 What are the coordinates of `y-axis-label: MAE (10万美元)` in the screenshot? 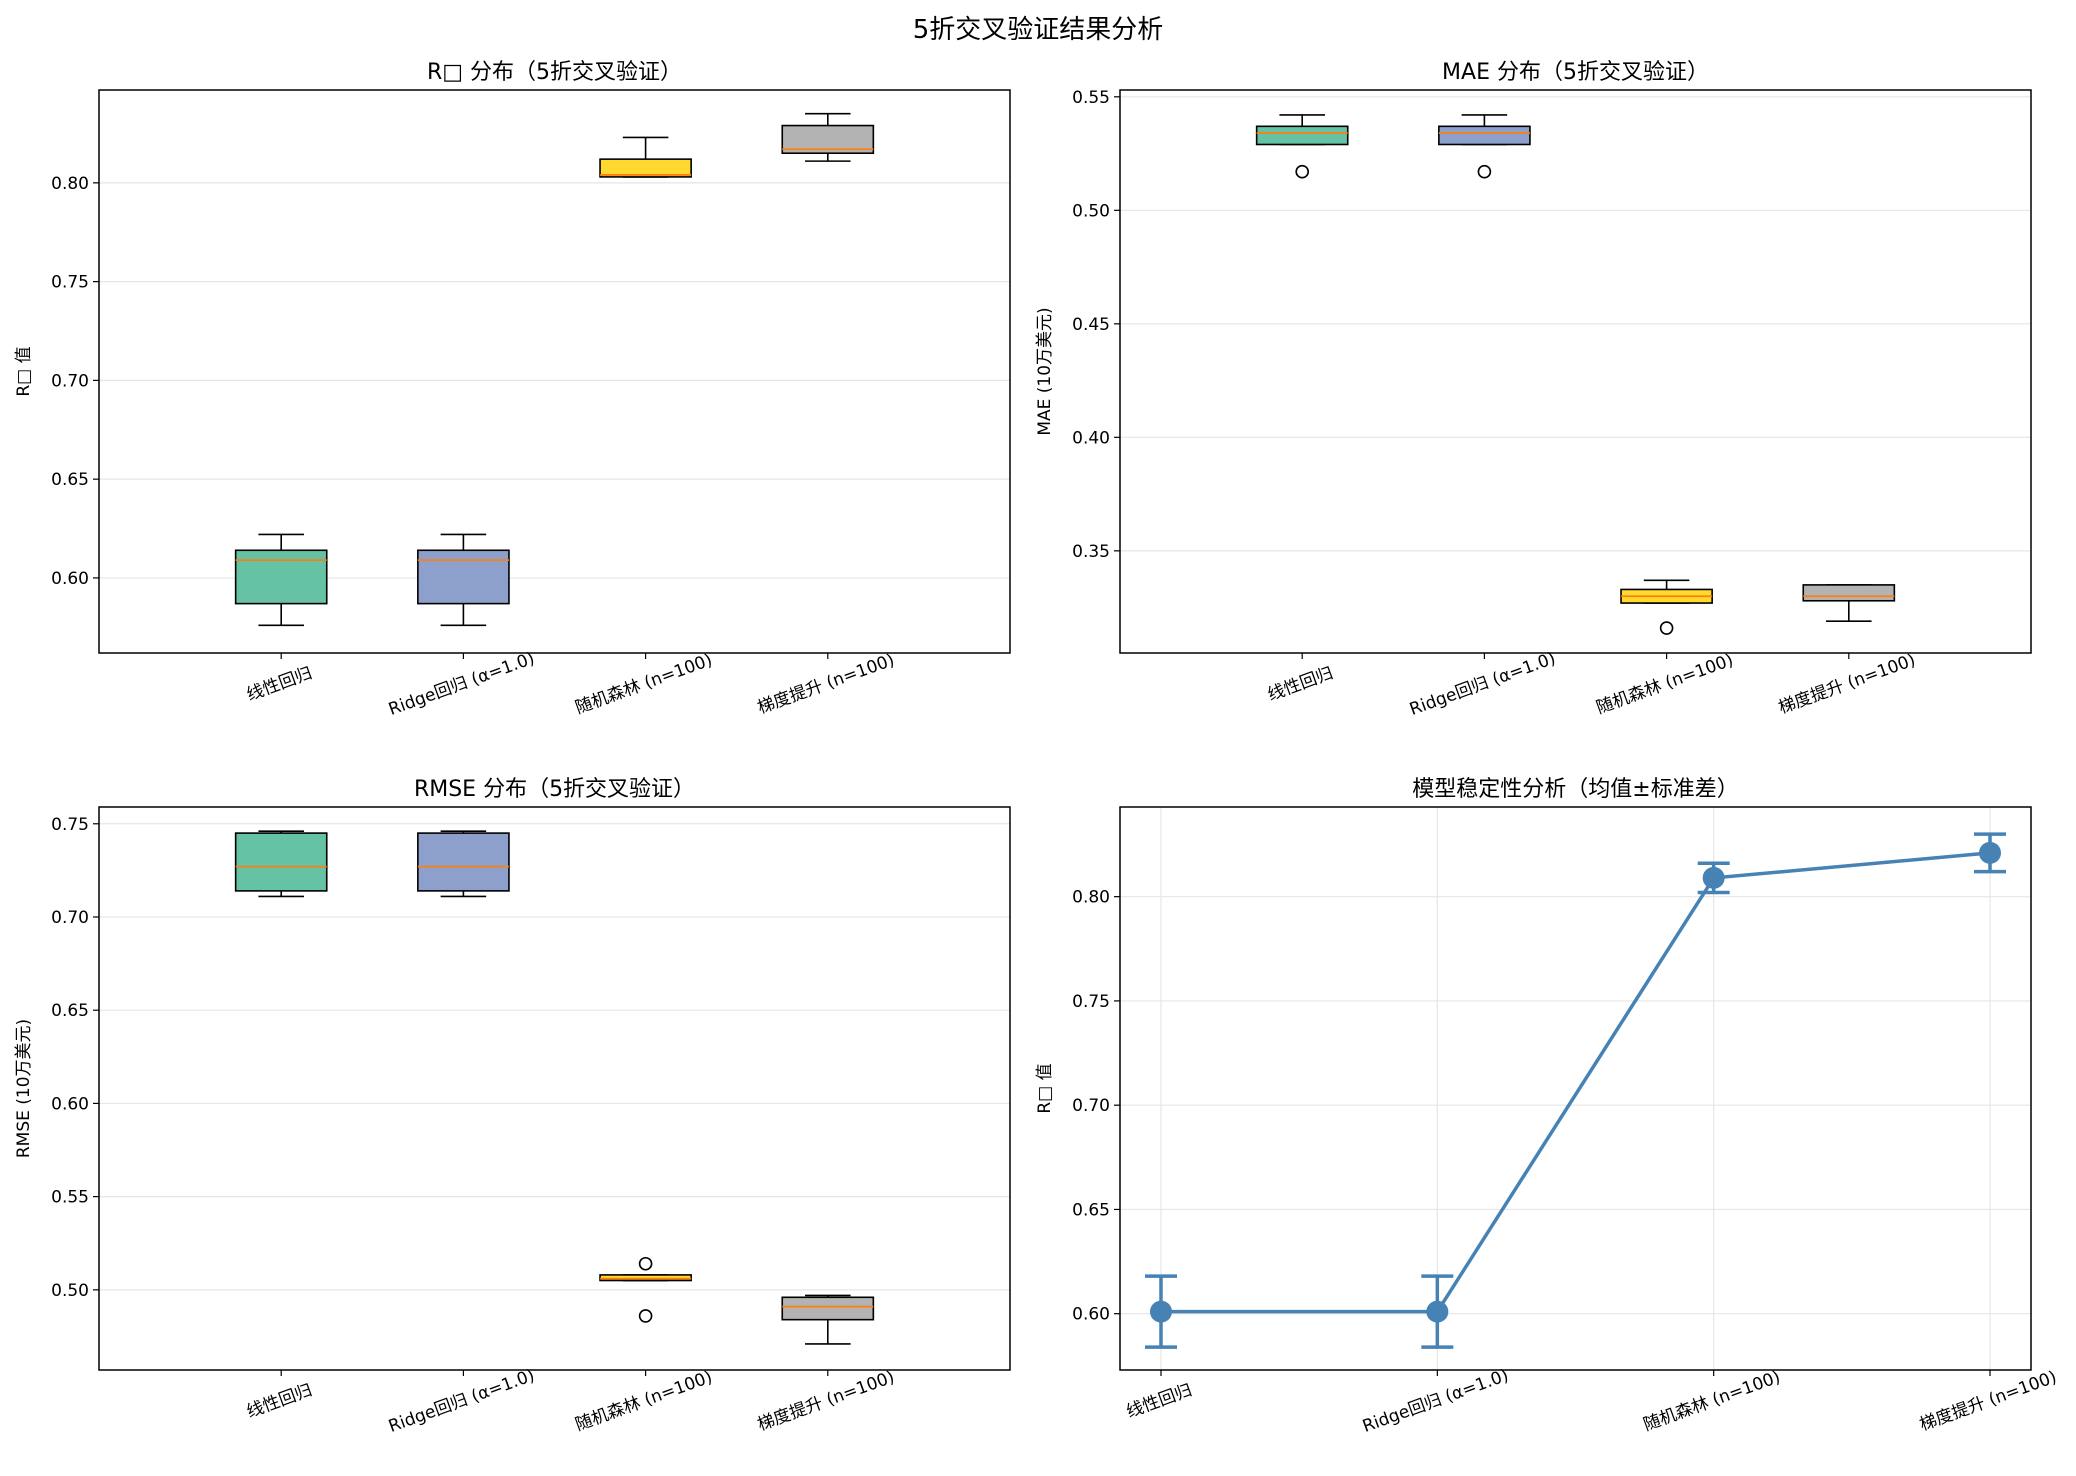 It's located at (1045, 371).